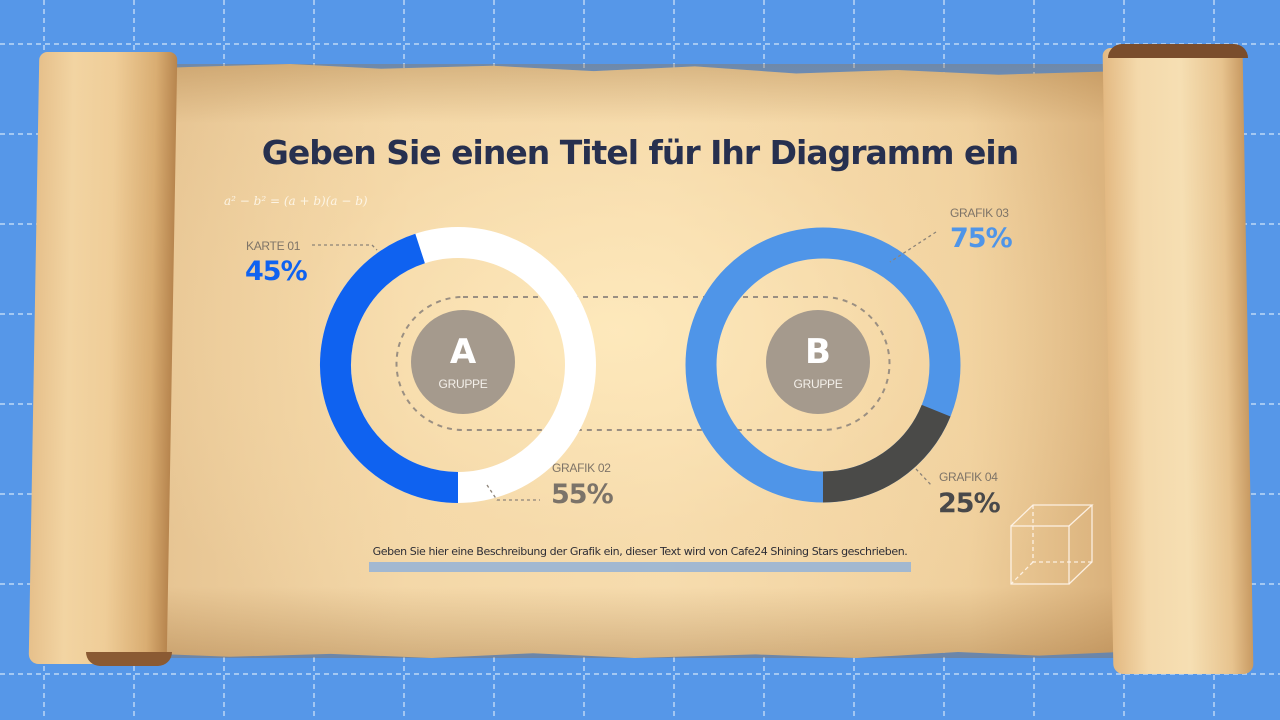  Describe the element at coordinates (981, 238) in the screenshot. I see `value-grafik-03: 75%` at that location.